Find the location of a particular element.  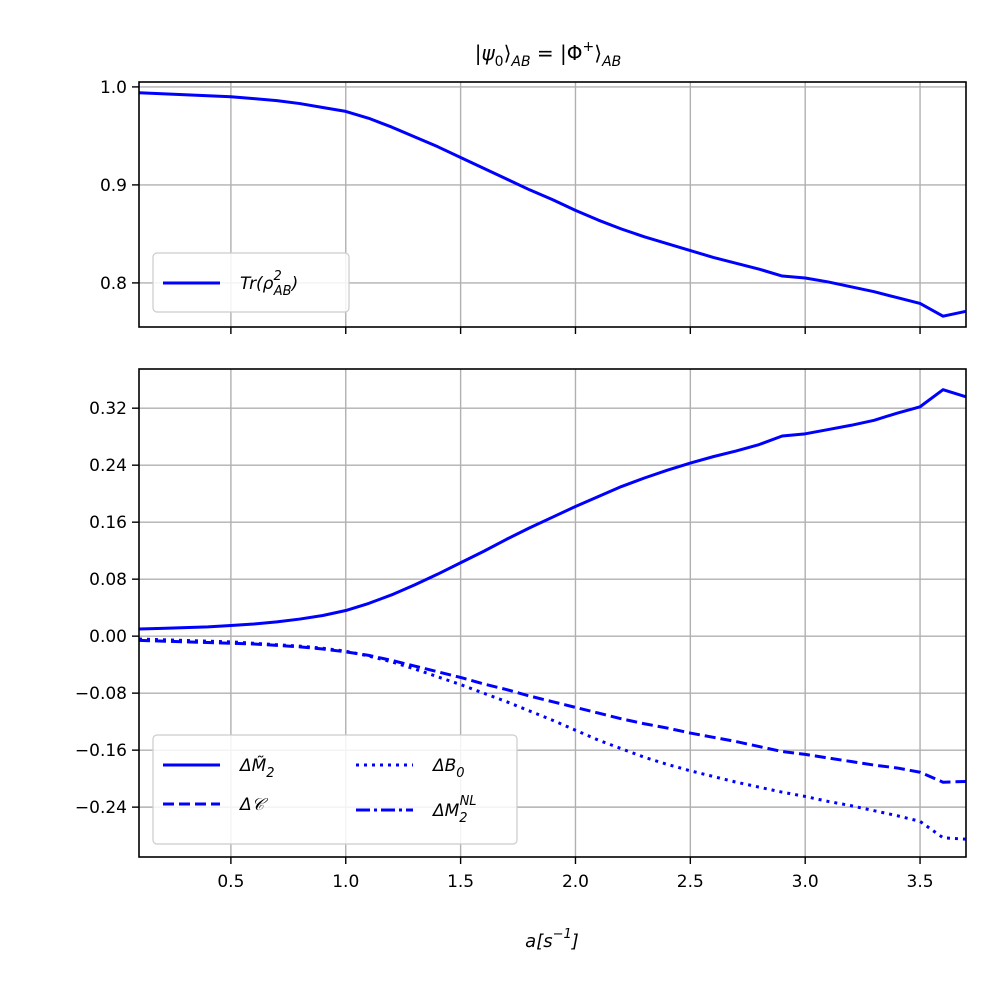

delta-y-tick-label: −0.08 is located at coordinates (101, 694).